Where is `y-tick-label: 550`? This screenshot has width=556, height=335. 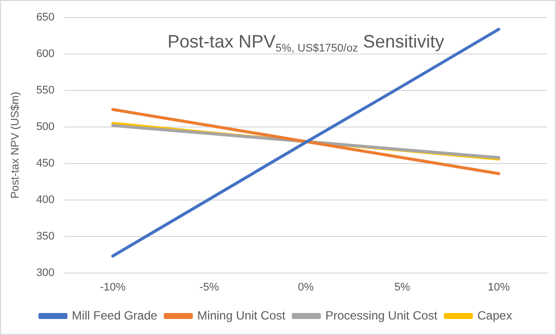
y-tick-label: 550 is located at coordinates (45, 90).